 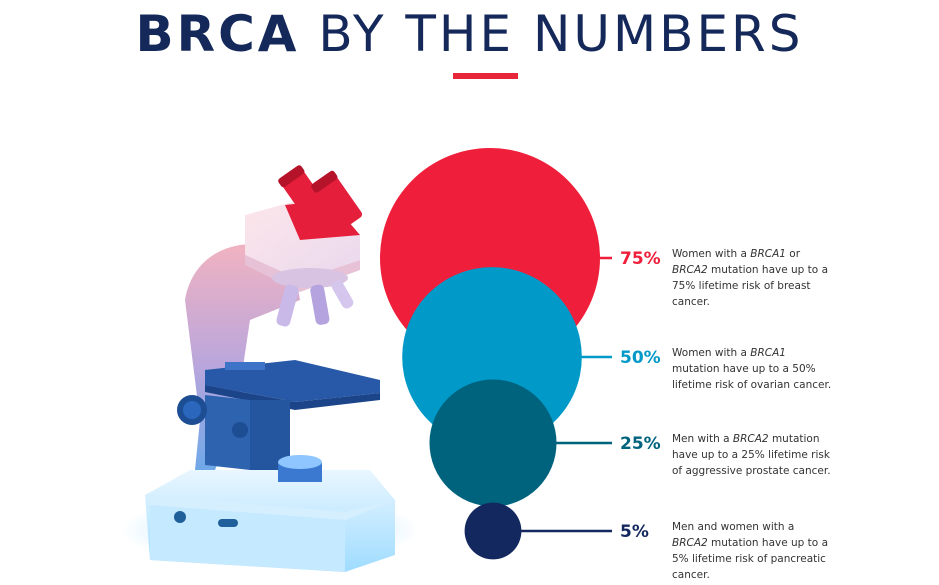 What do you see at coordinates (634, 532) in the screenshot?
I see `stat-label-5: 5%` at bounding box center [634, 532].